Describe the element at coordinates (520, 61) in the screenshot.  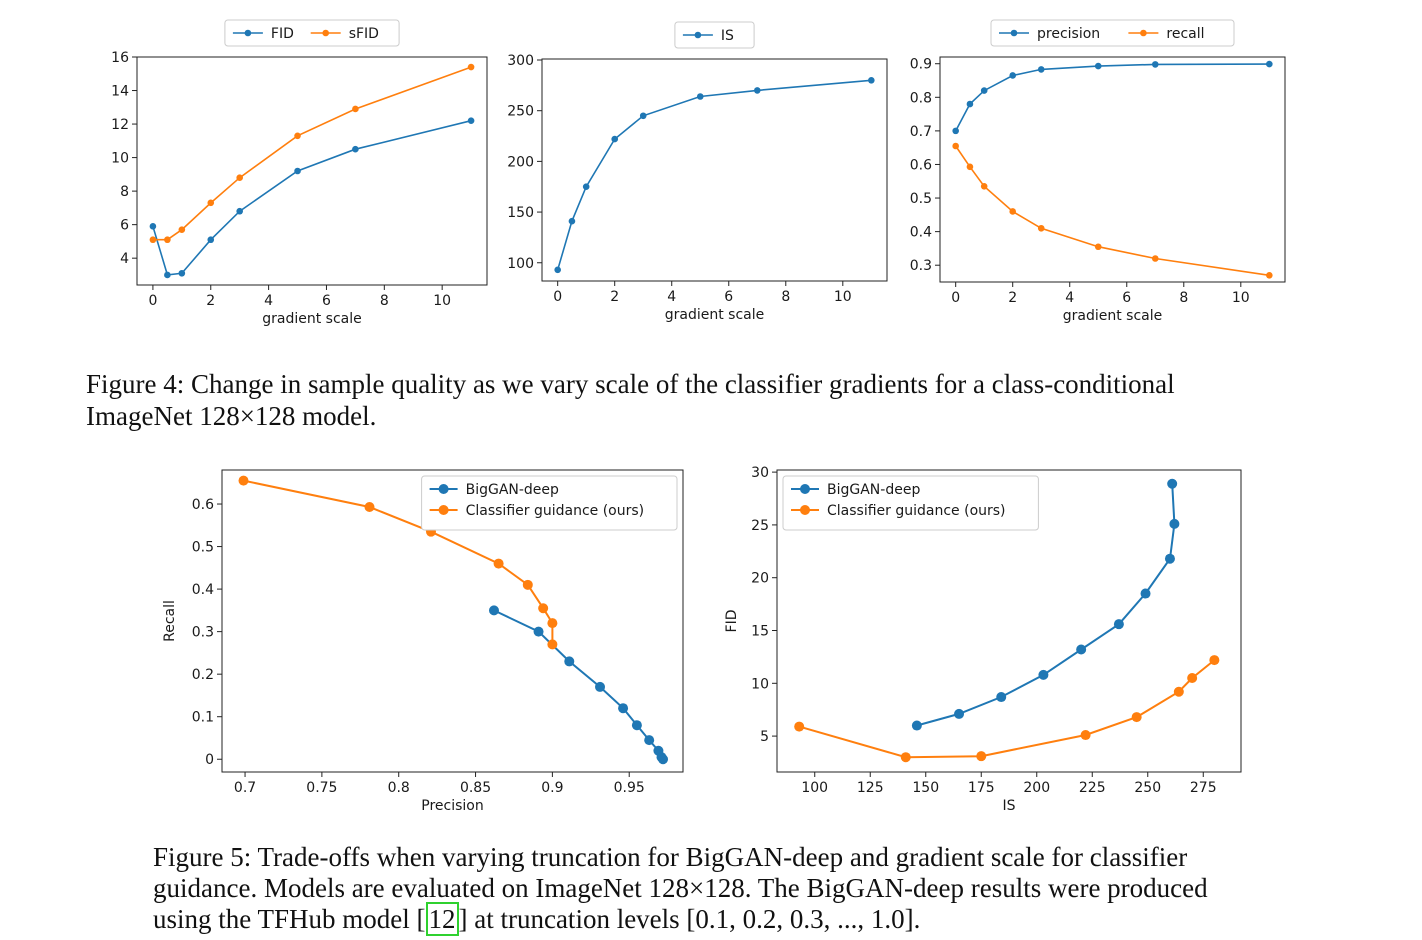
I see `y-tick-label: 300` at that location.